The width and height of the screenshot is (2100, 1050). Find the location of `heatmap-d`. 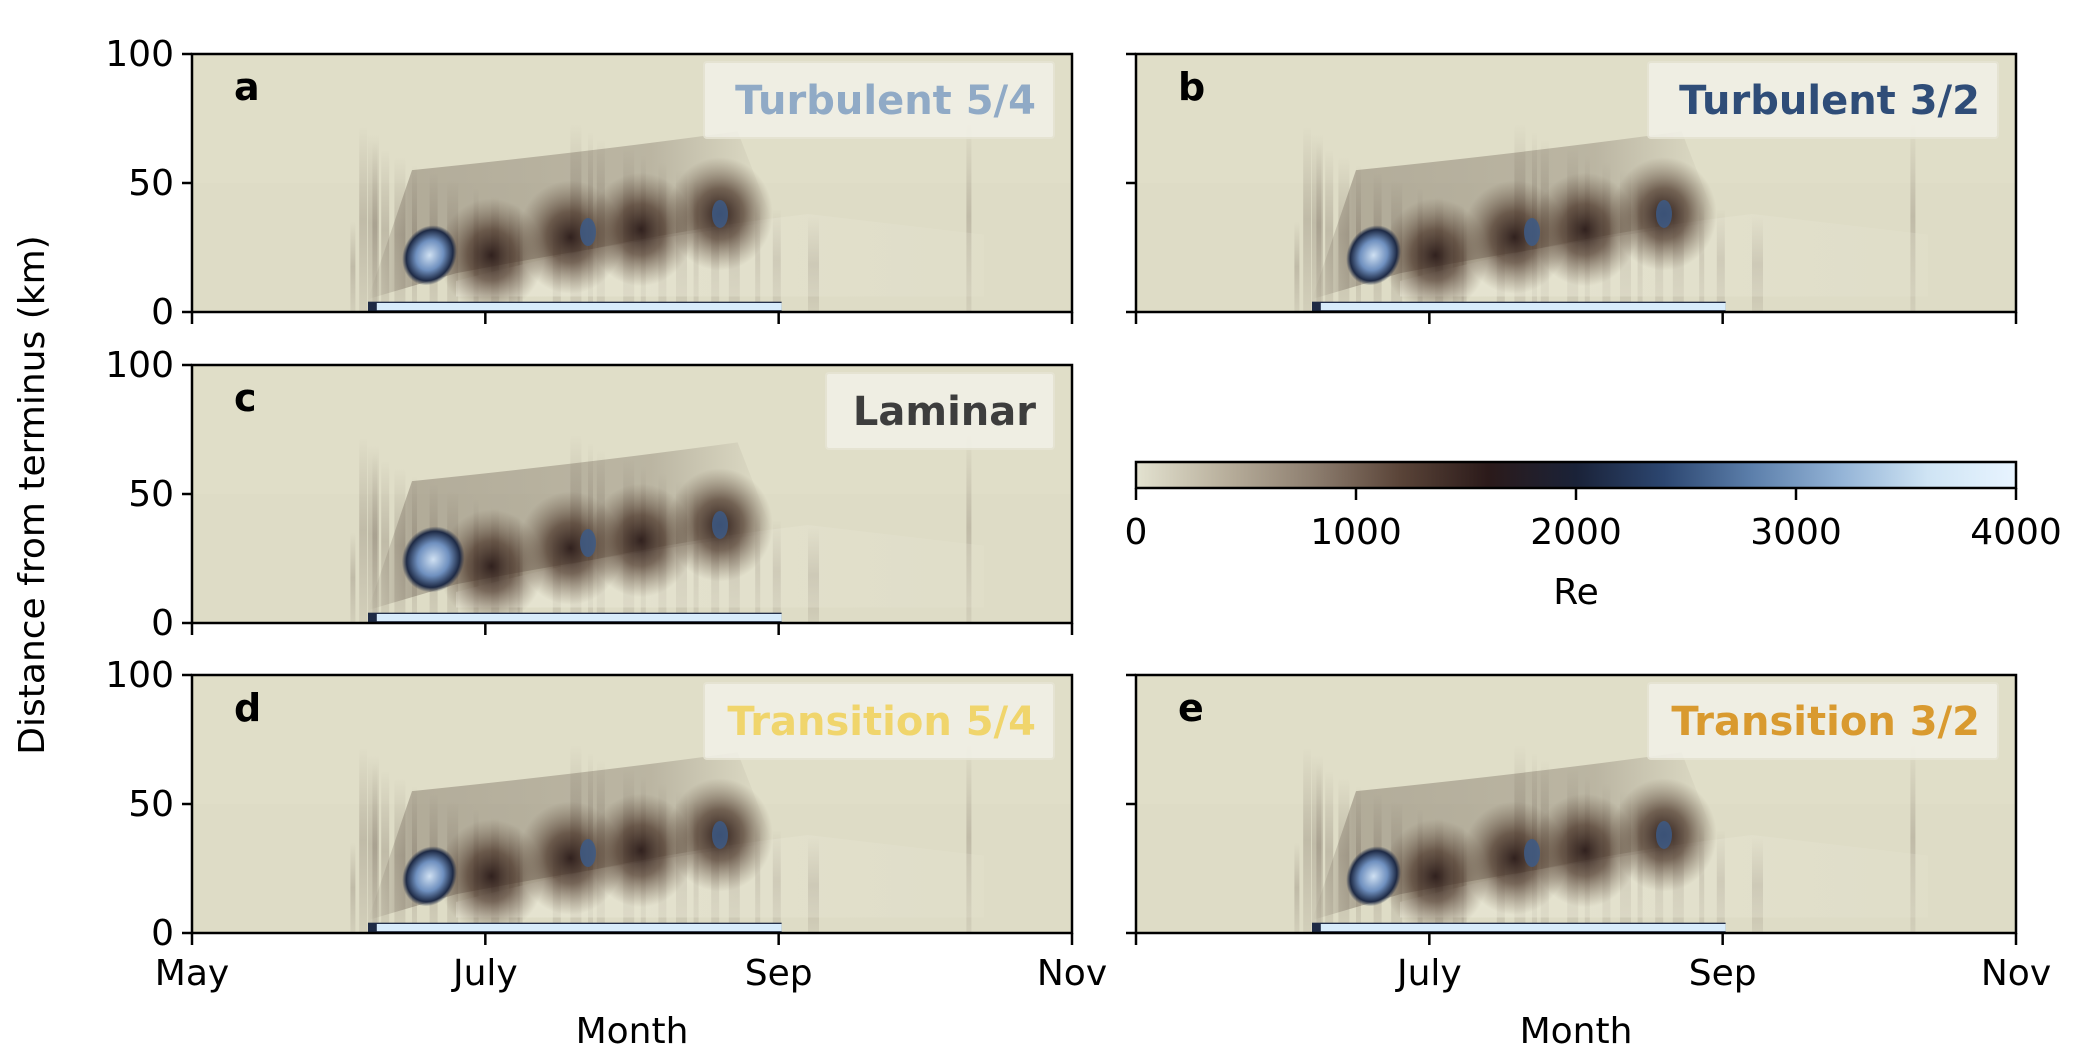

heatmap-d is located at coordinates (632, 804).